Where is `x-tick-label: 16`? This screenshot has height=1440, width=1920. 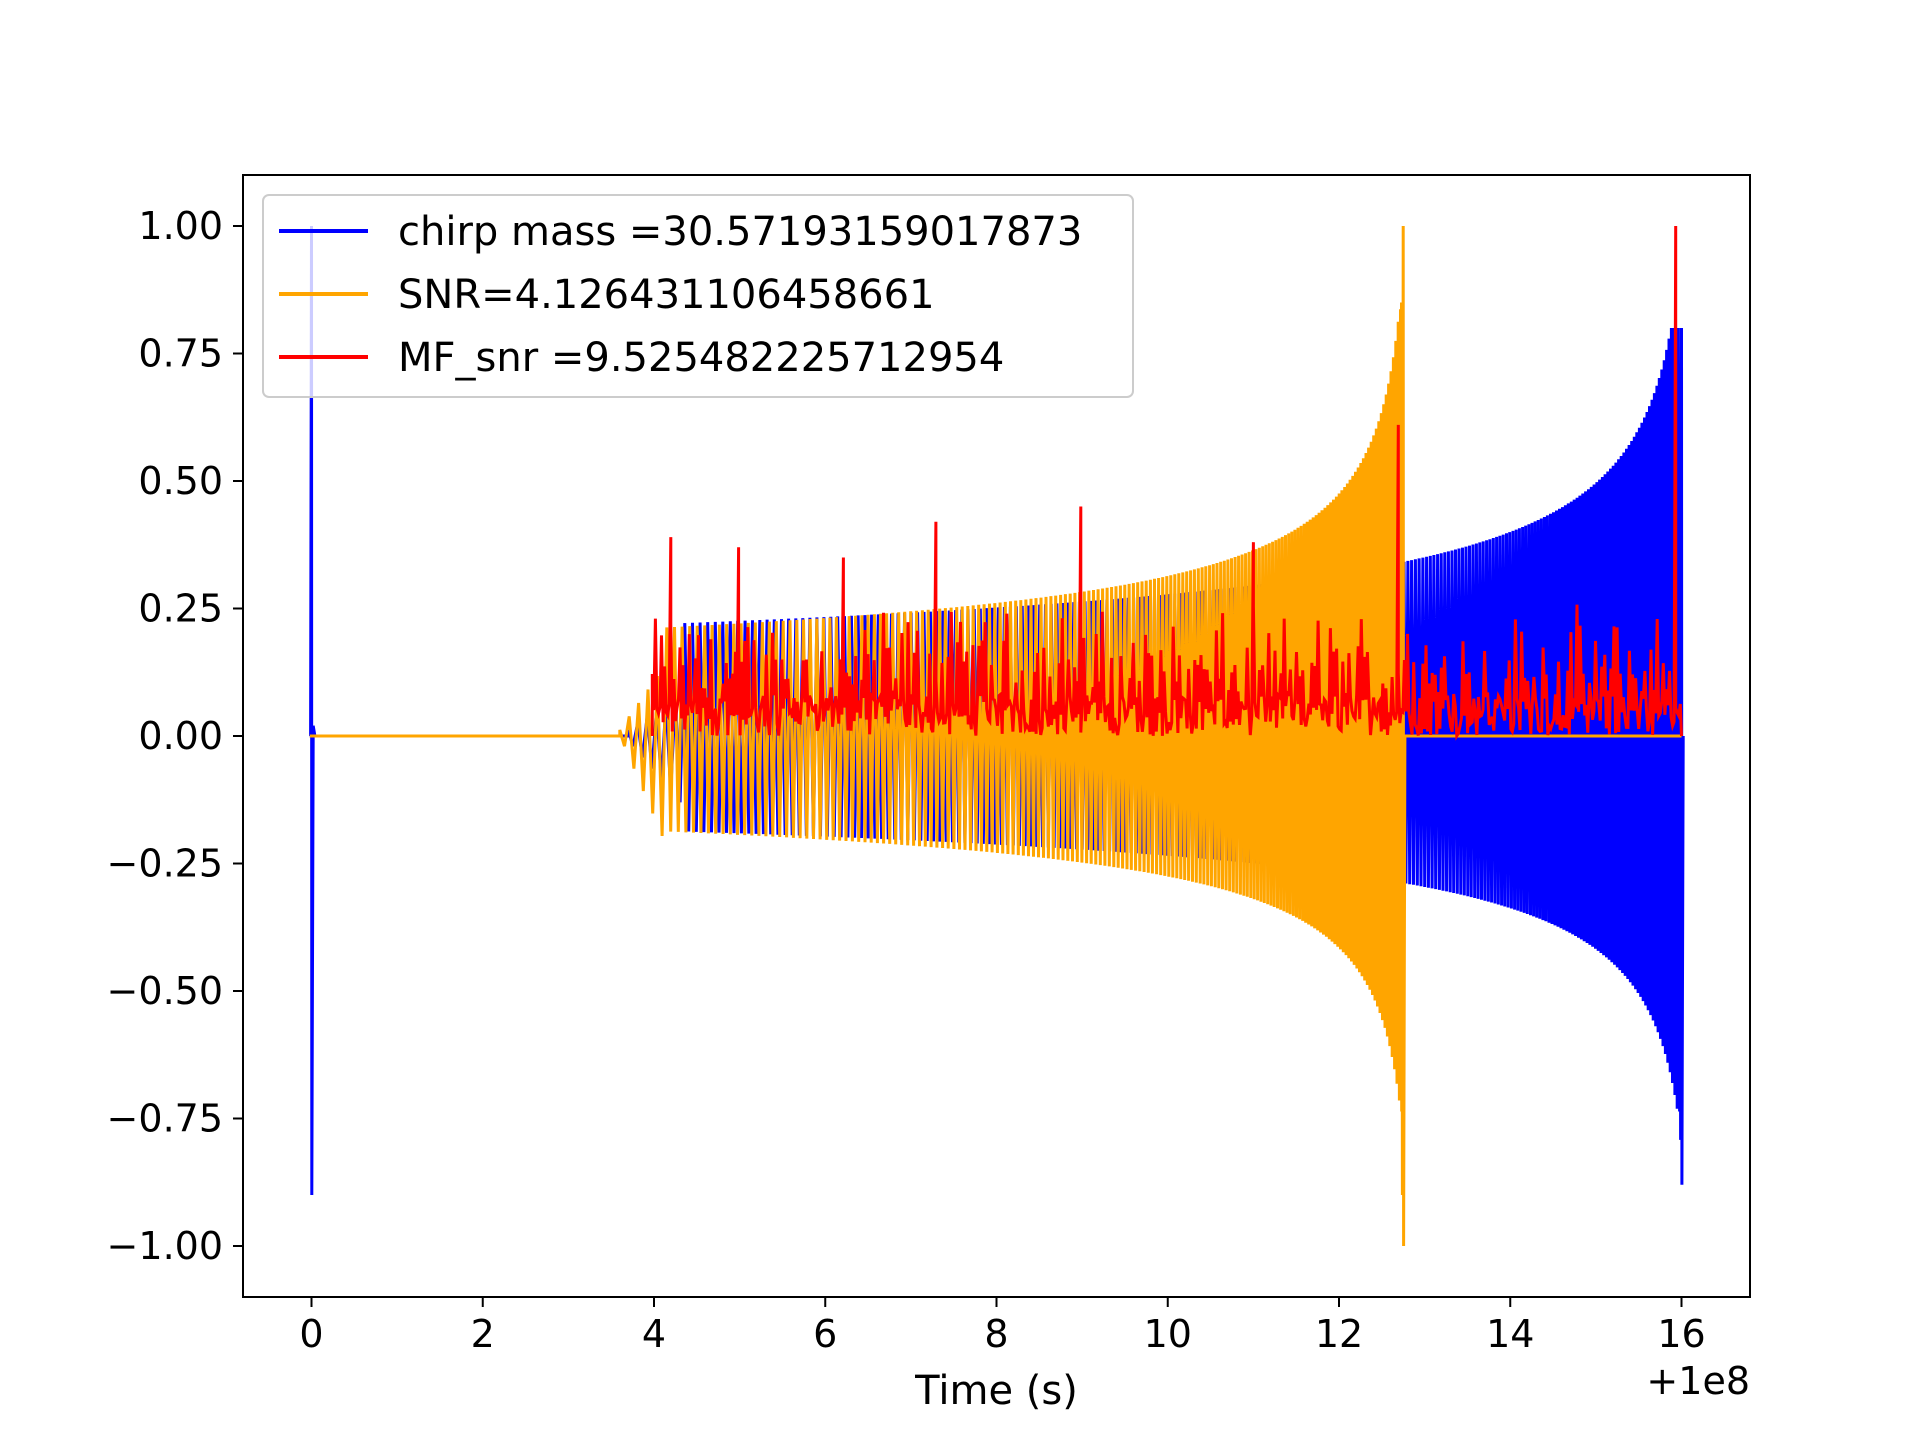
x-tick-label: 16 is located at coordinates (1681, 1334).